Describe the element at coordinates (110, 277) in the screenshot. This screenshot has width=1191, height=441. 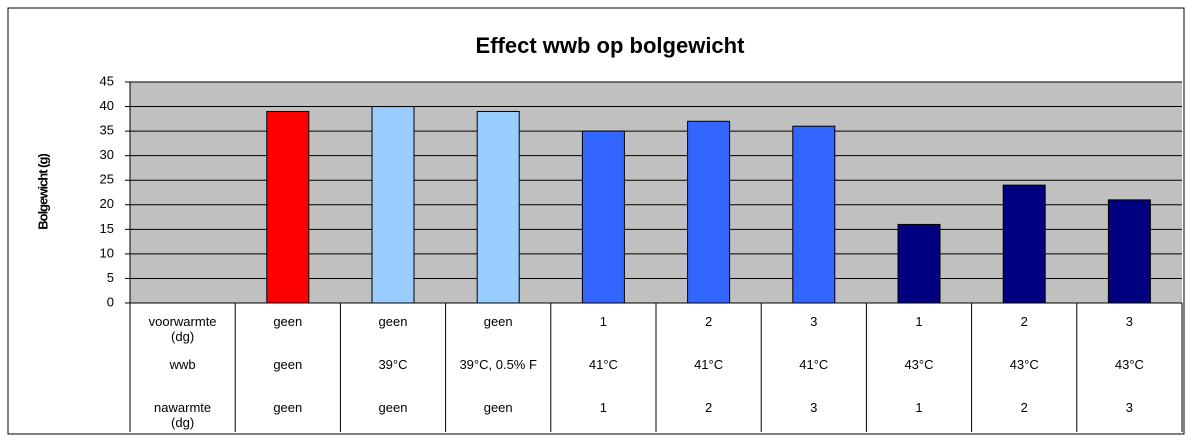
I see `y-tick-label: 5` at that location.